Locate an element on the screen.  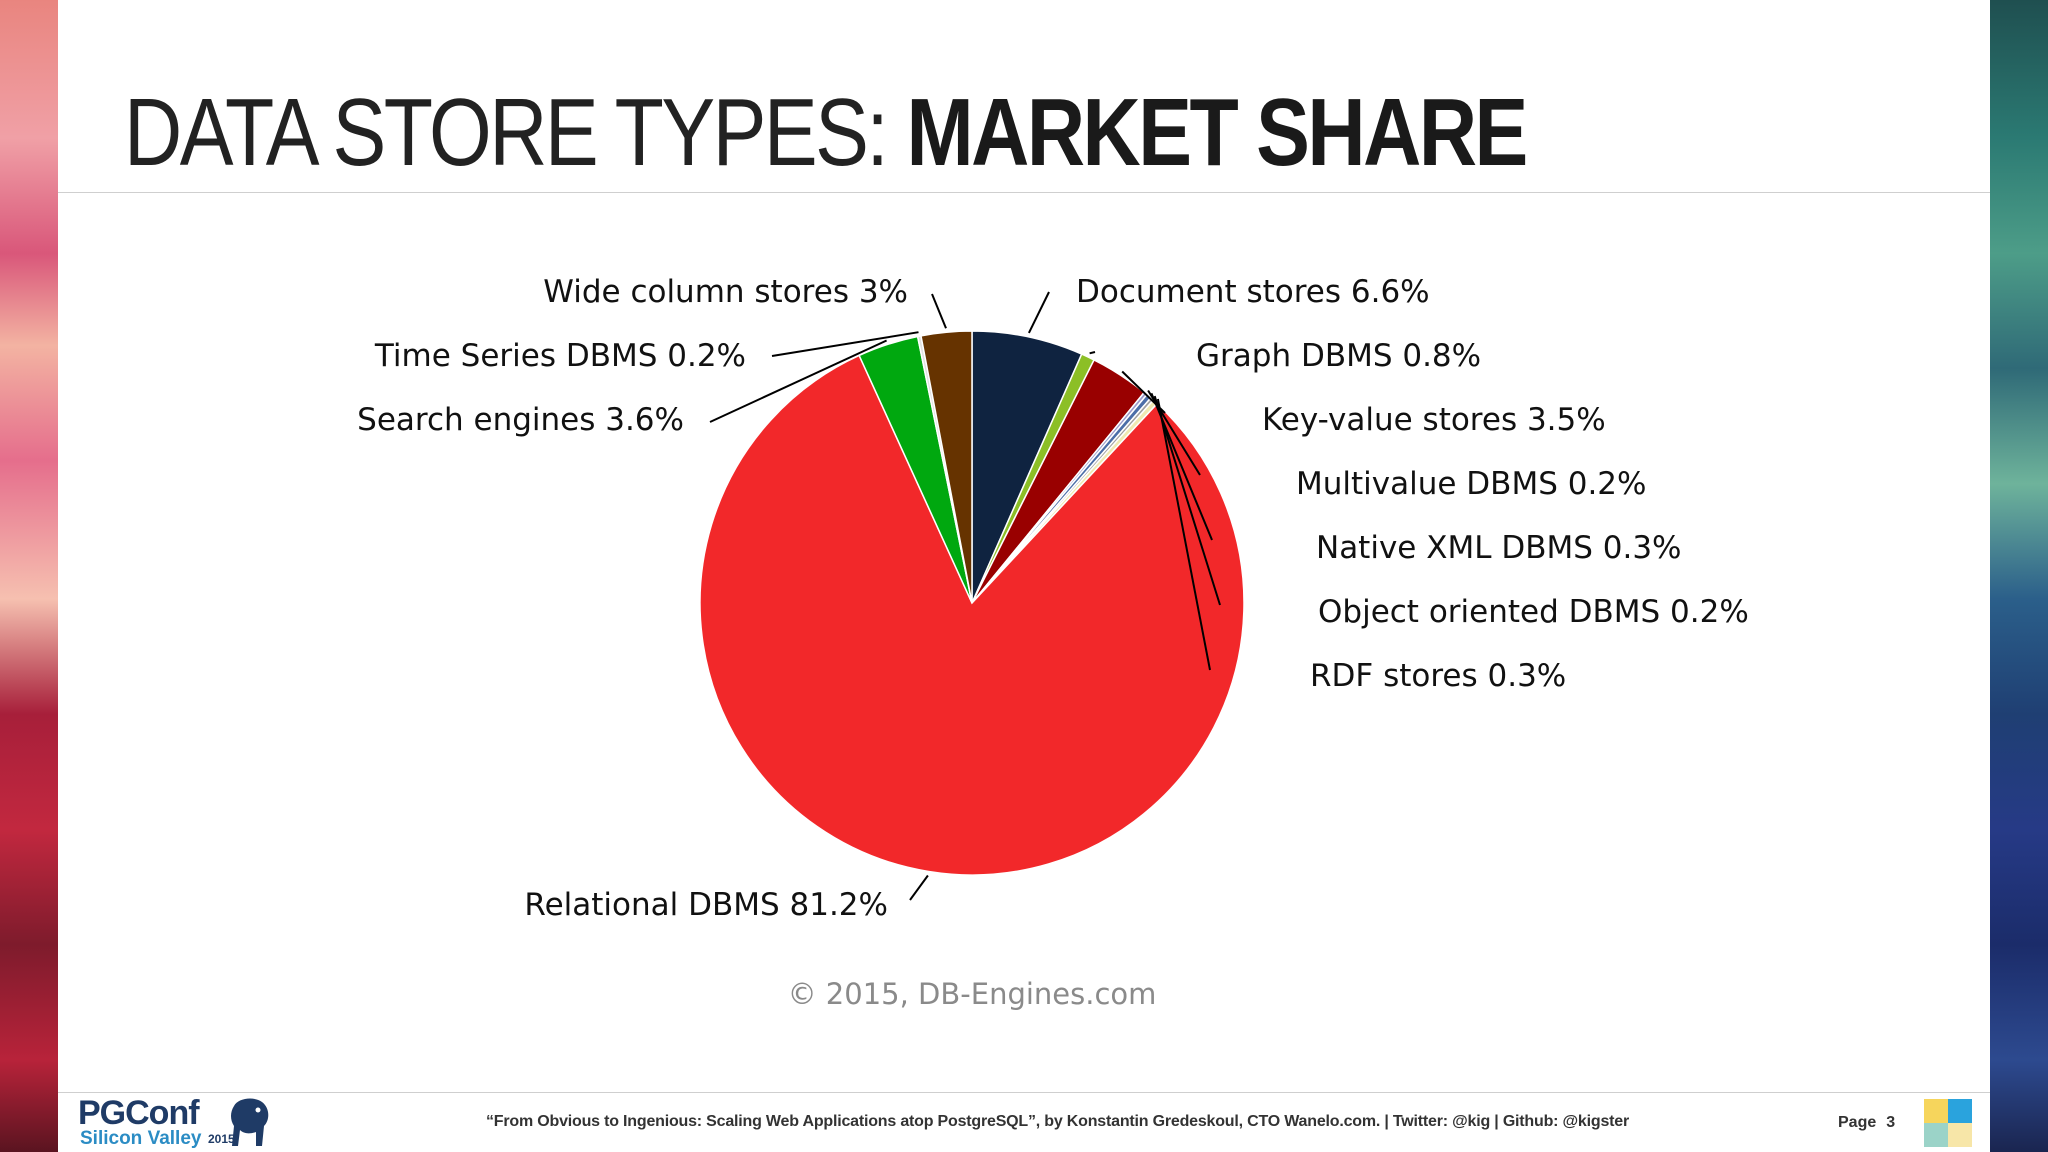
page-label: Page is located at coordinates (1857, 1122).